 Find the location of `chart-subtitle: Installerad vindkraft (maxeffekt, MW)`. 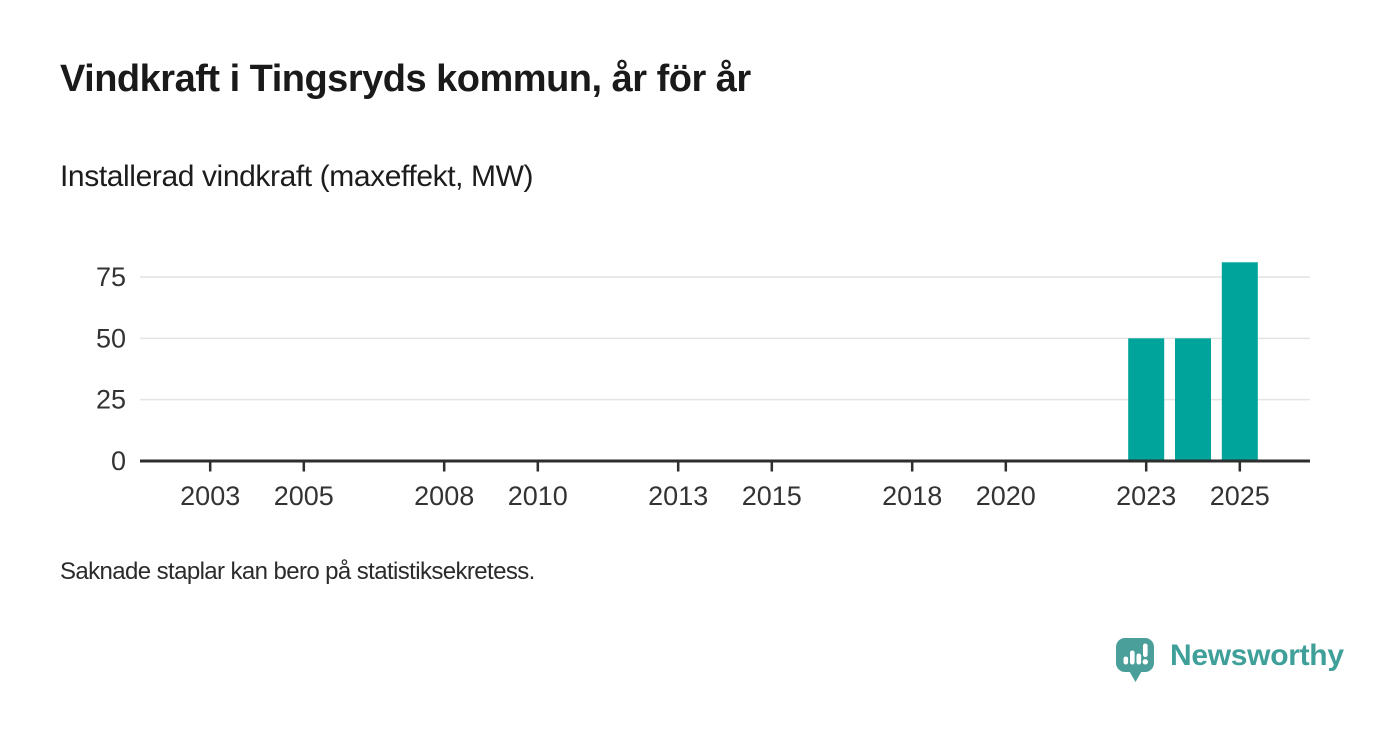

chart-subtitle: Installerad vindkraft (maxeffekt, MW) is located at coordinates (297, 176).